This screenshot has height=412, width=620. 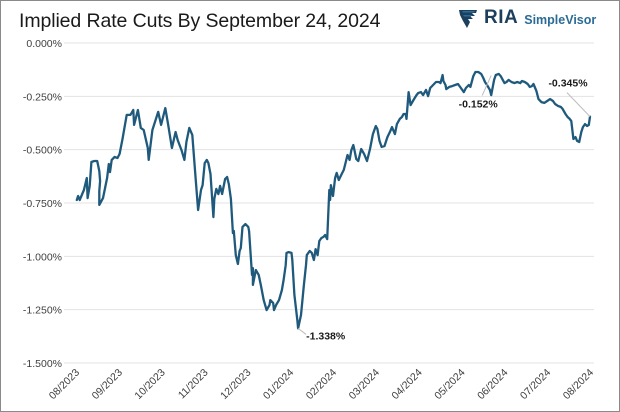 I want to click on x-tick-label: 08/2024, so click(x=578, y=384).